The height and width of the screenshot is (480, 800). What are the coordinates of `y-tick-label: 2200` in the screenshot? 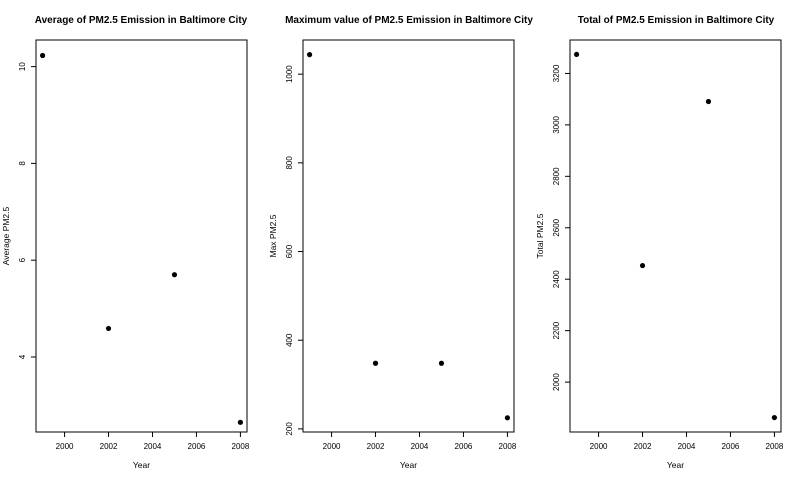 It's located at (556, 330).